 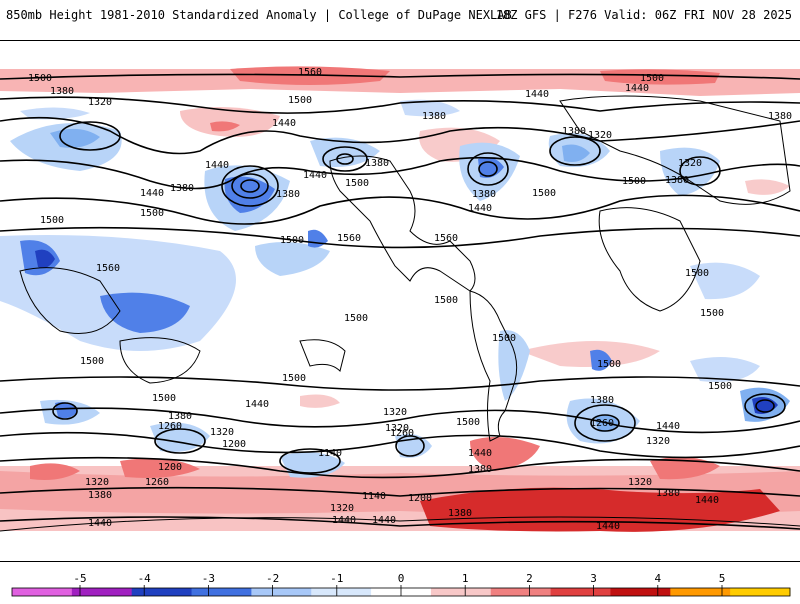 I want to click on colorbar-svg: -5 -4 -3 -2 -1 0 1 2 3 4 5, so click(x=401, y=584).